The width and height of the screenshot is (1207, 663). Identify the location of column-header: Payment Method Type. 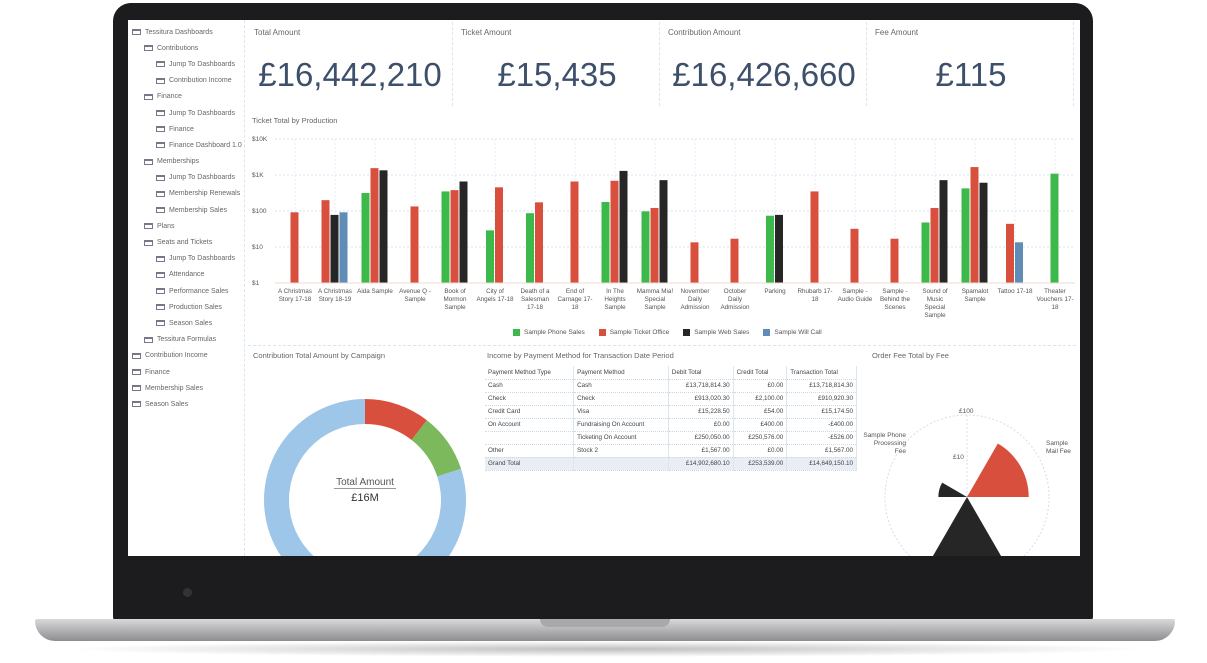
(530, 373).